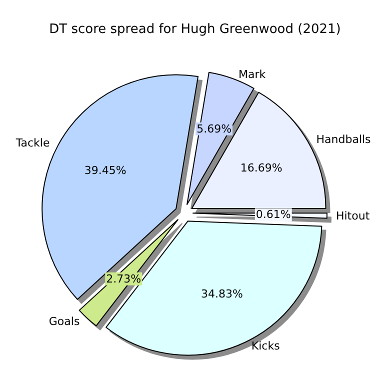  What do you see at coordinates (252, 75) in the screenshot?
I see `slice-label: Mark` at bounding box center [252, 75].